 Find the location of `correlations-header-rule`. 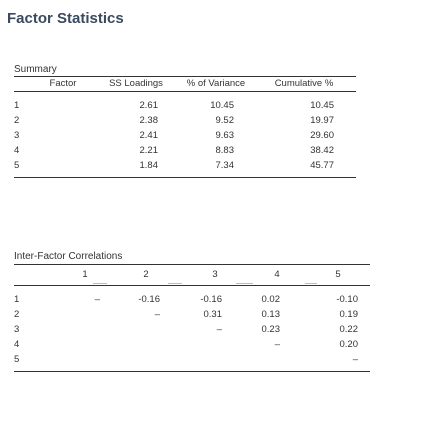

correlations-header-rule is located at coordinates (192, 285).